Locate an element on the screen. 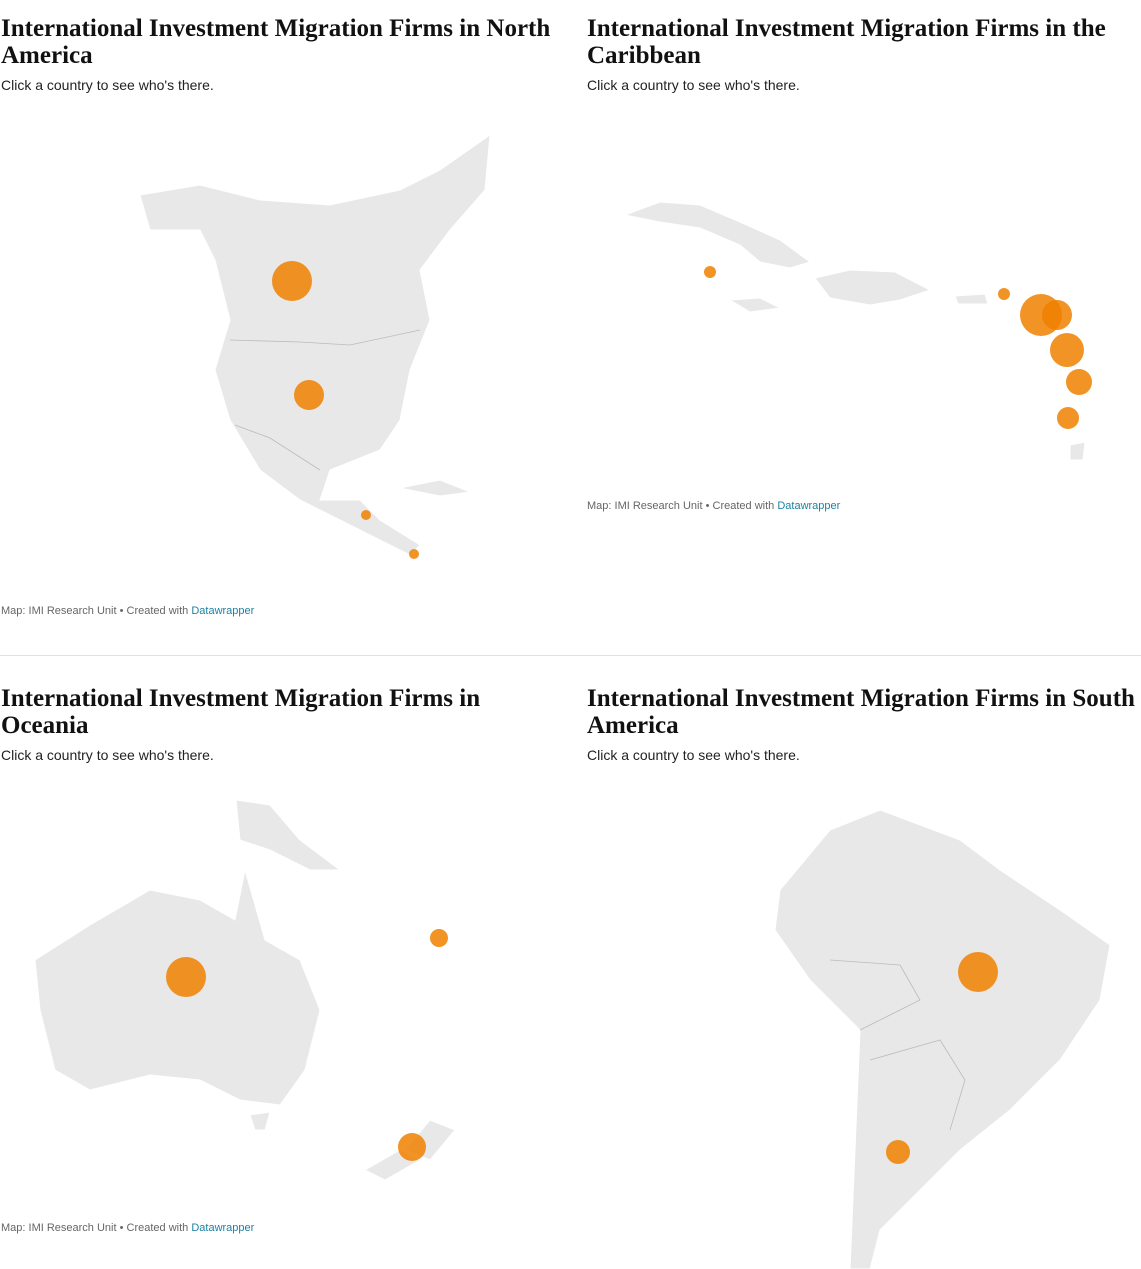 Image resolution: width=1141 pixels, height=1269 pixels. map-caribbean is located at coordinates (857, 331).